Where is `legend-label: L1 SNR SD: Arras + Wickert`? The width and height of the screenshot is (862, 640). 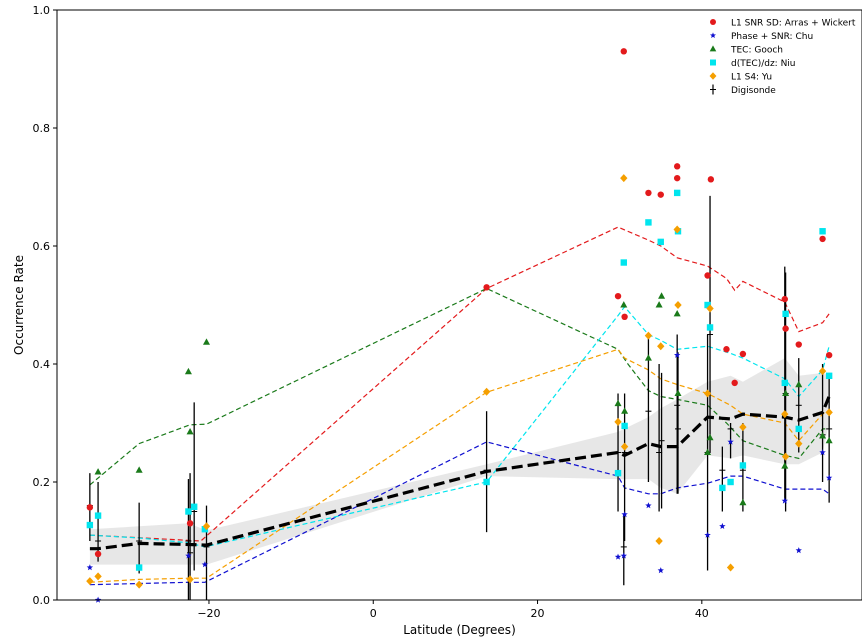 legend-label: L1 SNR SD: Arras + Wickert is located at coordinates (793, 24).